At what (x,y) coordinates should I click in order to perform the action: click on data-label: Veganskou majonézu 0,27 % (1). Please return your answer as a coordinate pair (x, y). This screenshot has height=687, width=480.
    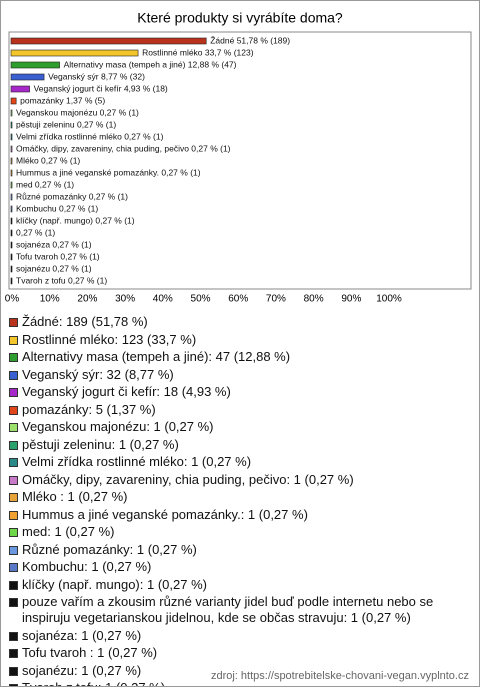
    Looking at the image, I should click on (77, 112).